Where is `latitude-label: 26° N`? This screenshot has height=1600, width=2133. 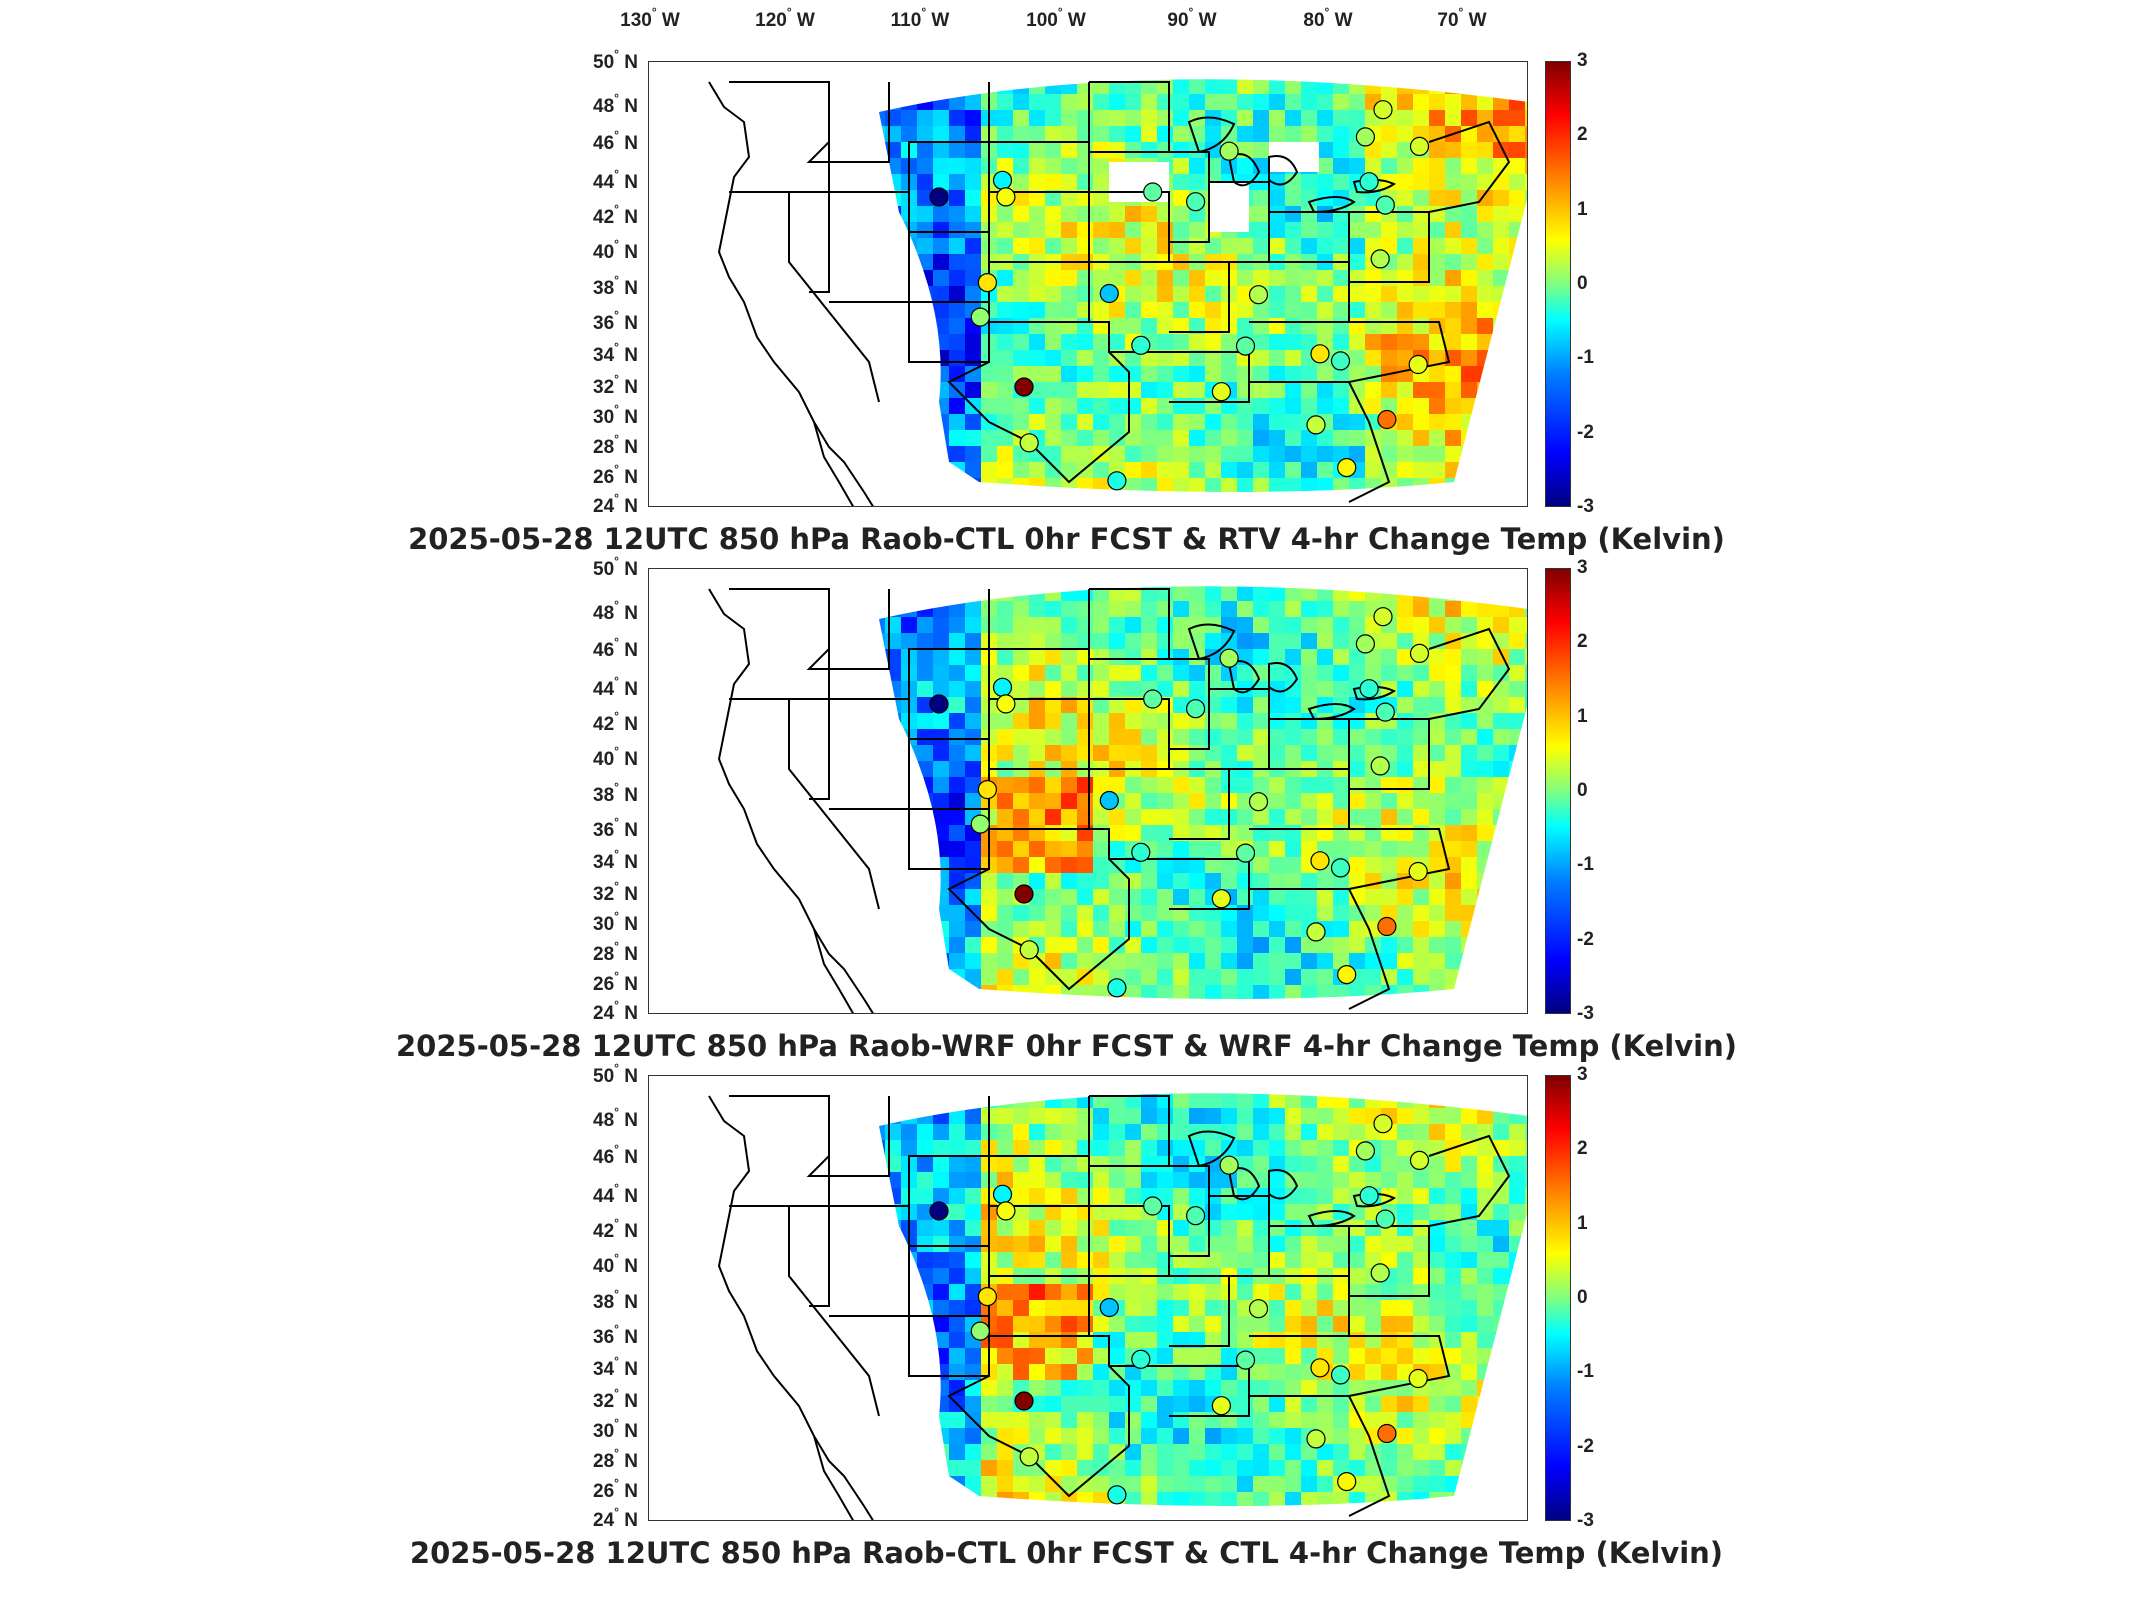
latitude-label: 26° N is located at coordinates (603, 982).